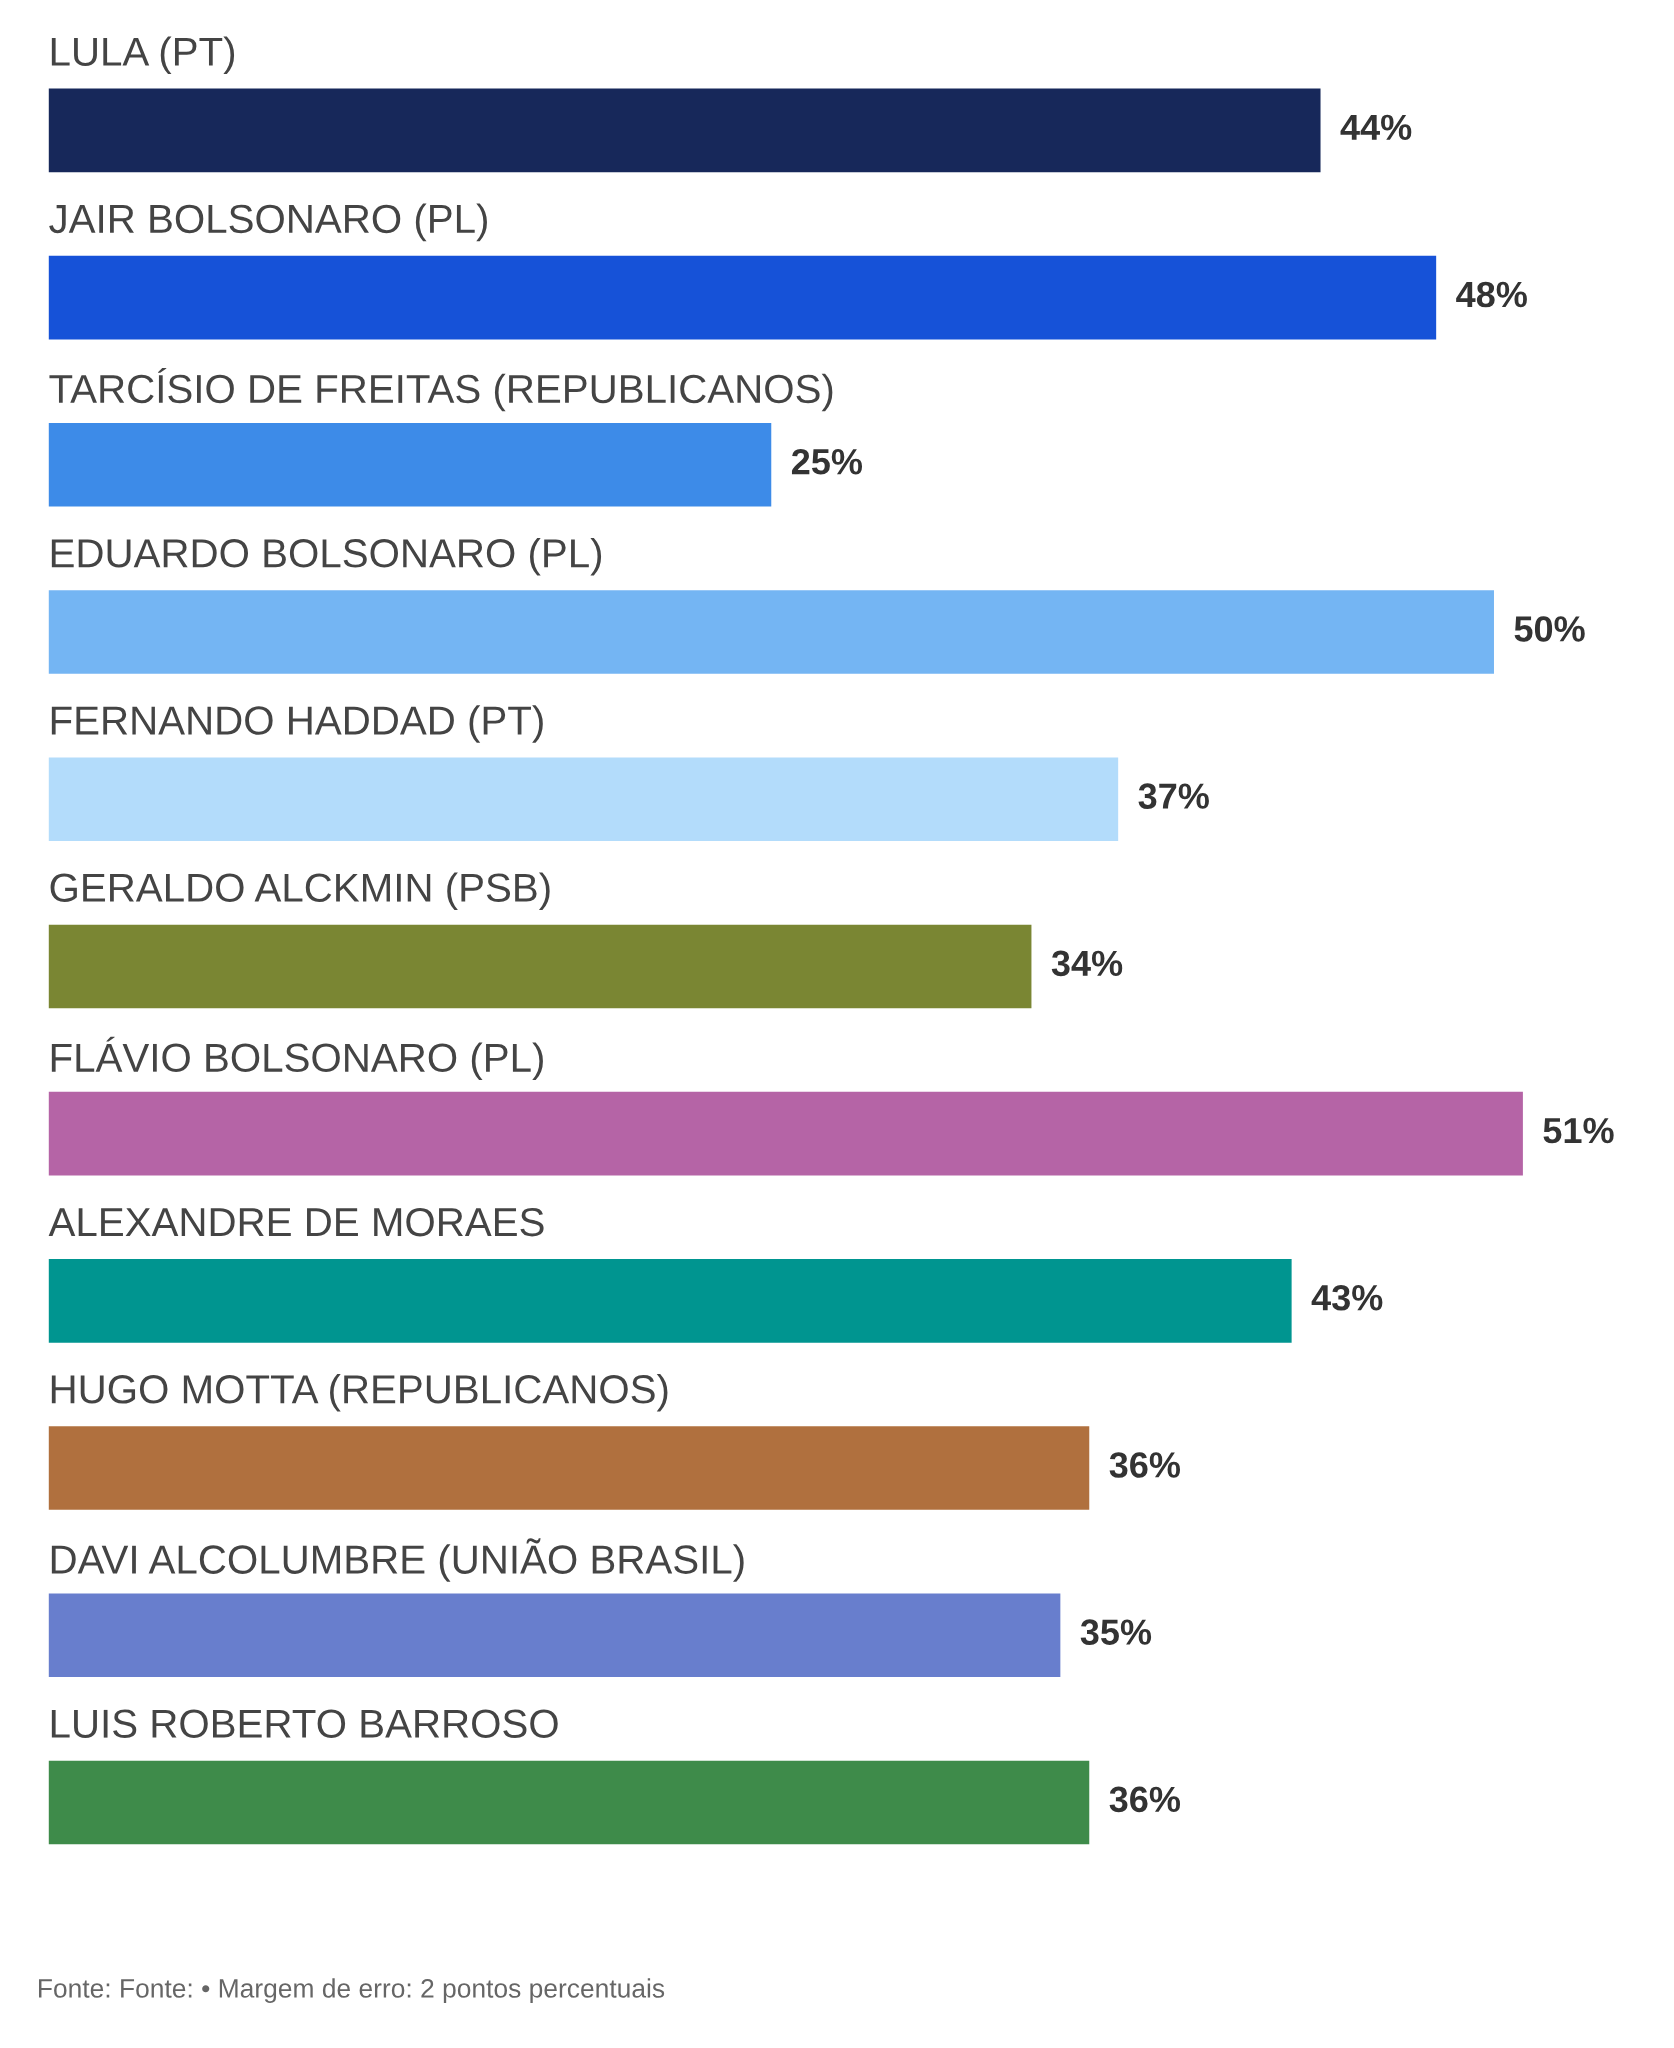 This screenshot has width=1674, height=2048. Describe the element at coordinates (1578, 1130) in the screenshot. I see `data-label: 51%` at that location.